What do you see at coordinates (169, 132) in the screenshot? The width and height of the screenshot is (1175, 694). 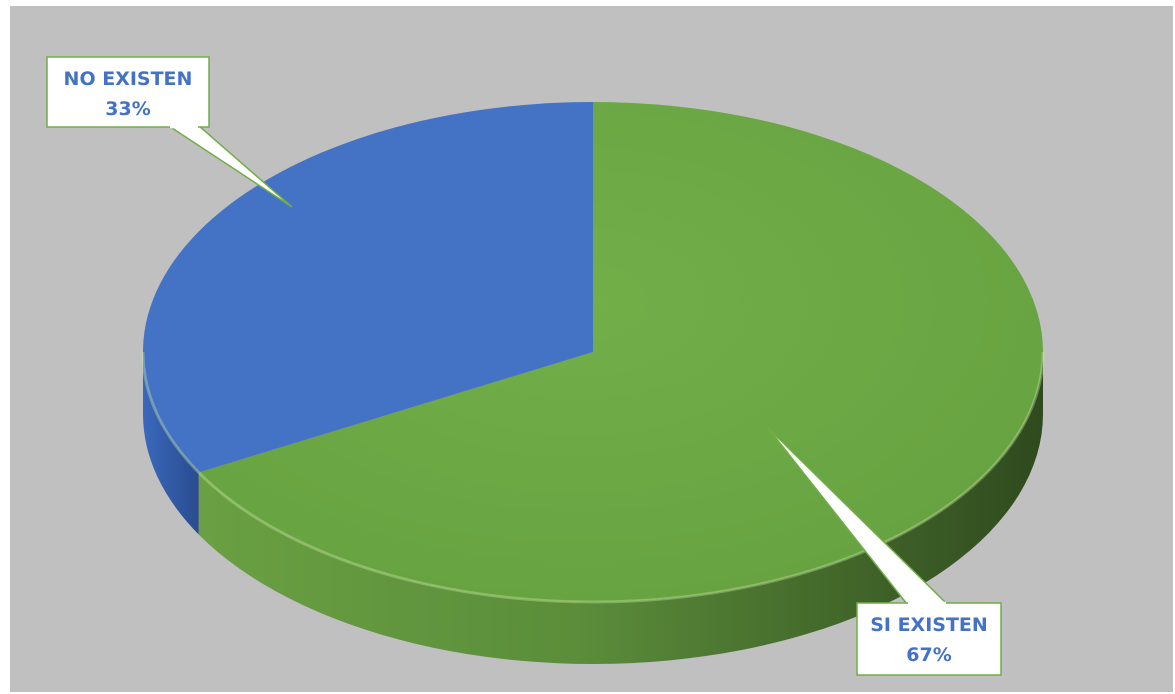 I see `data-label-no-existen: NO EXISTEN 33%` at bounding box center [169, 132].